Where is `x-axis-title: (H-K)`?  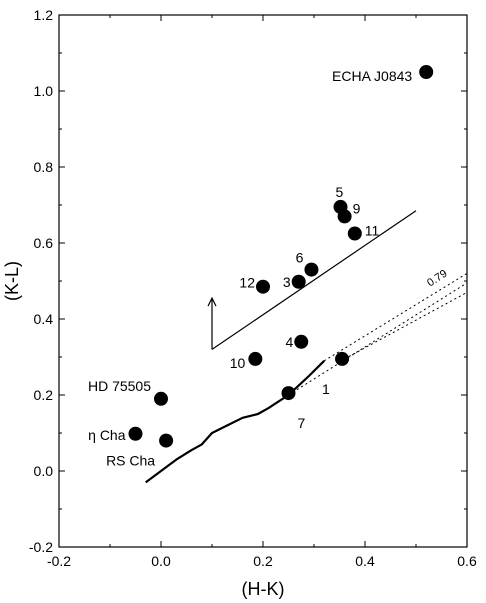
x-axis-title: (H-K) is located at coordinates (263, 589).